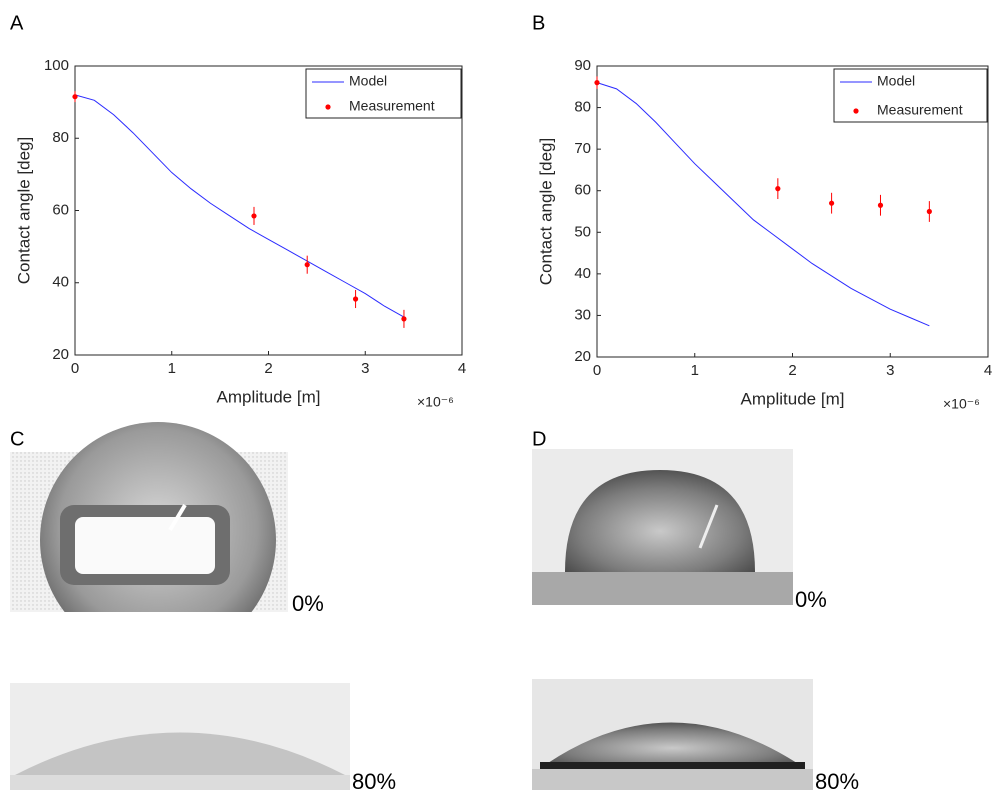 The image size is (992, 795). Describe the element at coordinates (17, 23) in the screenshot. I see `panel-label: A` at that location.